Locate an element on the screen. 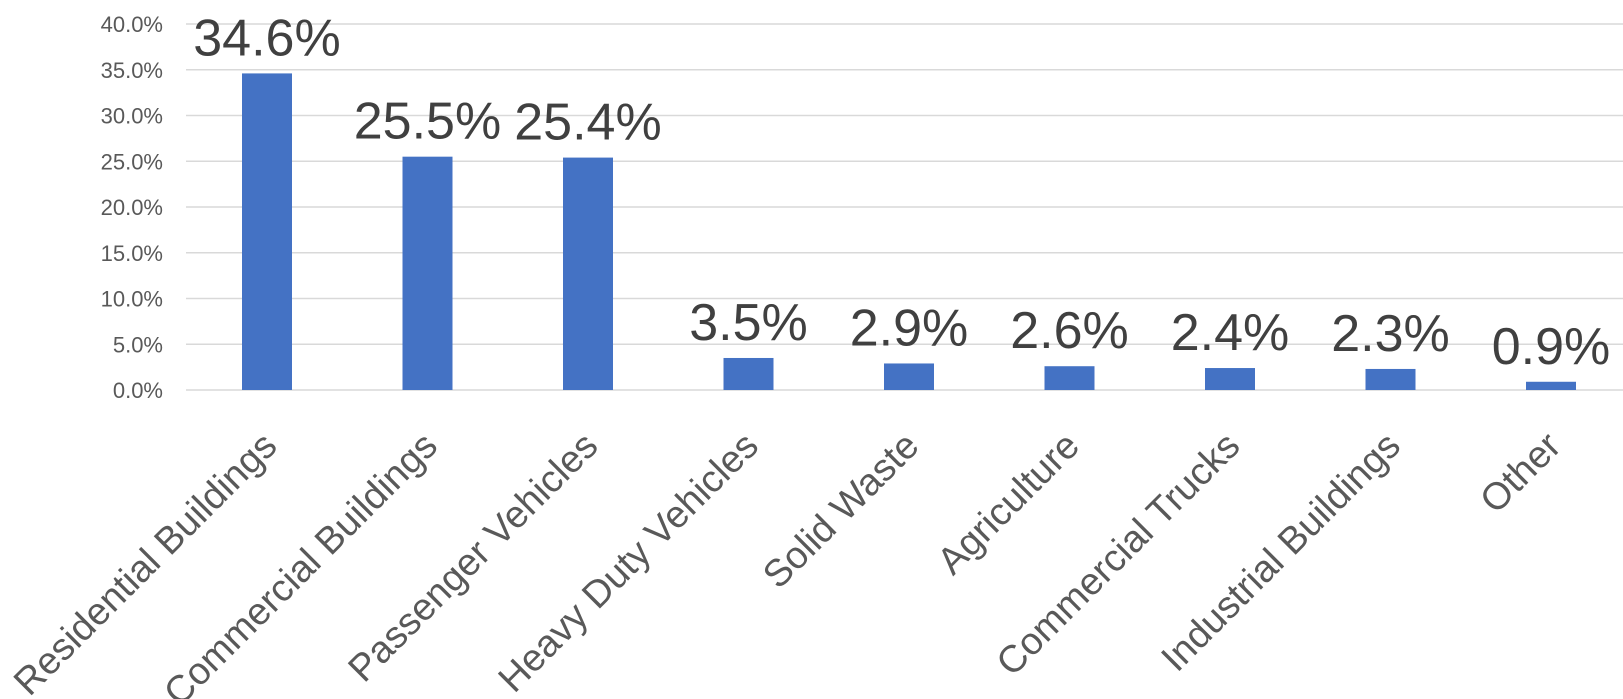  y-tick-label: 15.0% is located at coordinates (132, 253).